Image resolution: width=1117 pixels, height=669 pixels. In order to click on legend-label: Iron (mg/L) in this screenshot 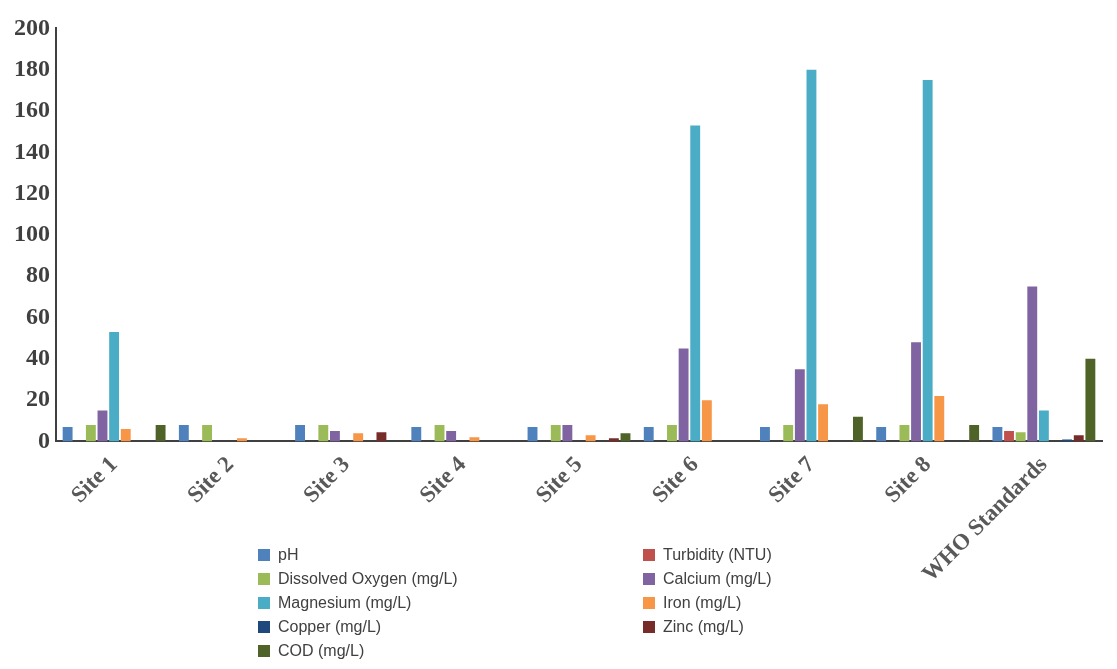, I will do `click(702, 603)`.